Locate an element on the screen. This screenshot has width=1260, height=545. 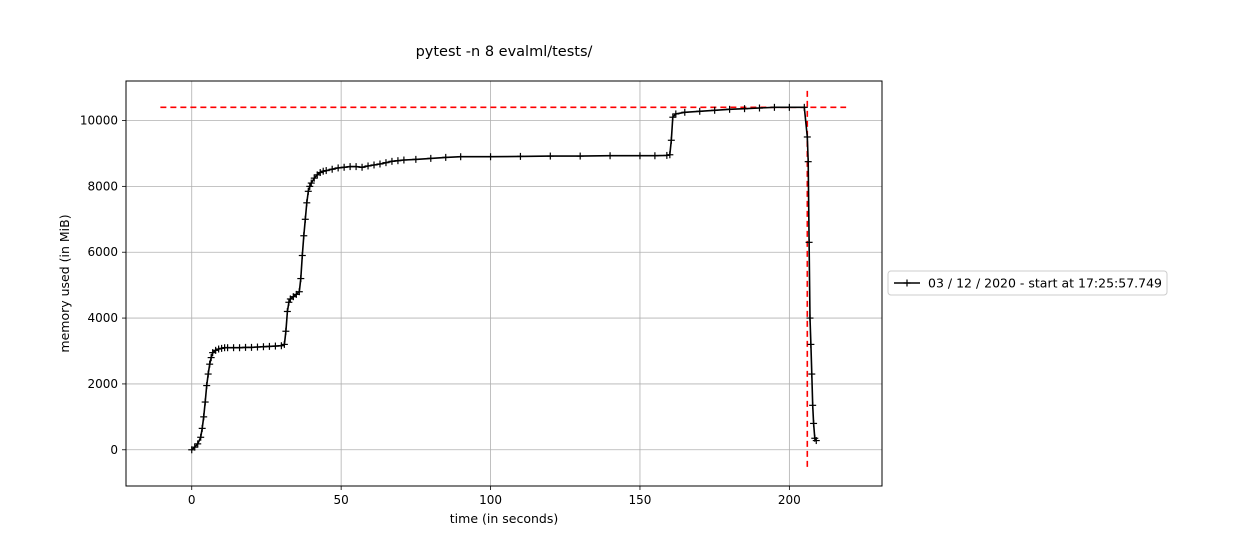
y-axis-label: memory used (in MiB) is located at coordinates (64, 283).